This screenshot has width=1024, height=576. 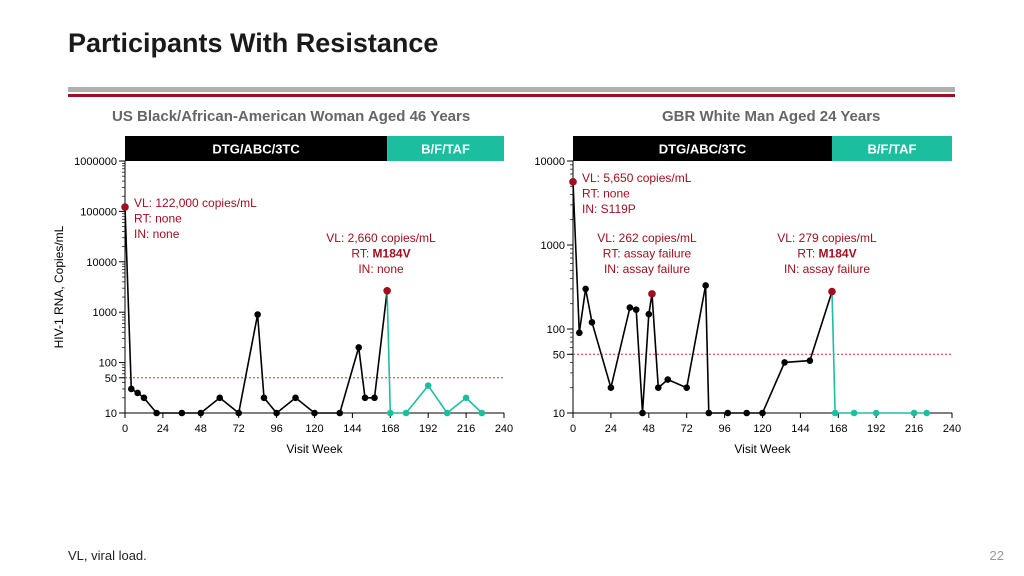 What do you see at coordinates (649, 429) in the screenshot?
I see `x-tick-label-2: 48` at bounding box center [649, 429].